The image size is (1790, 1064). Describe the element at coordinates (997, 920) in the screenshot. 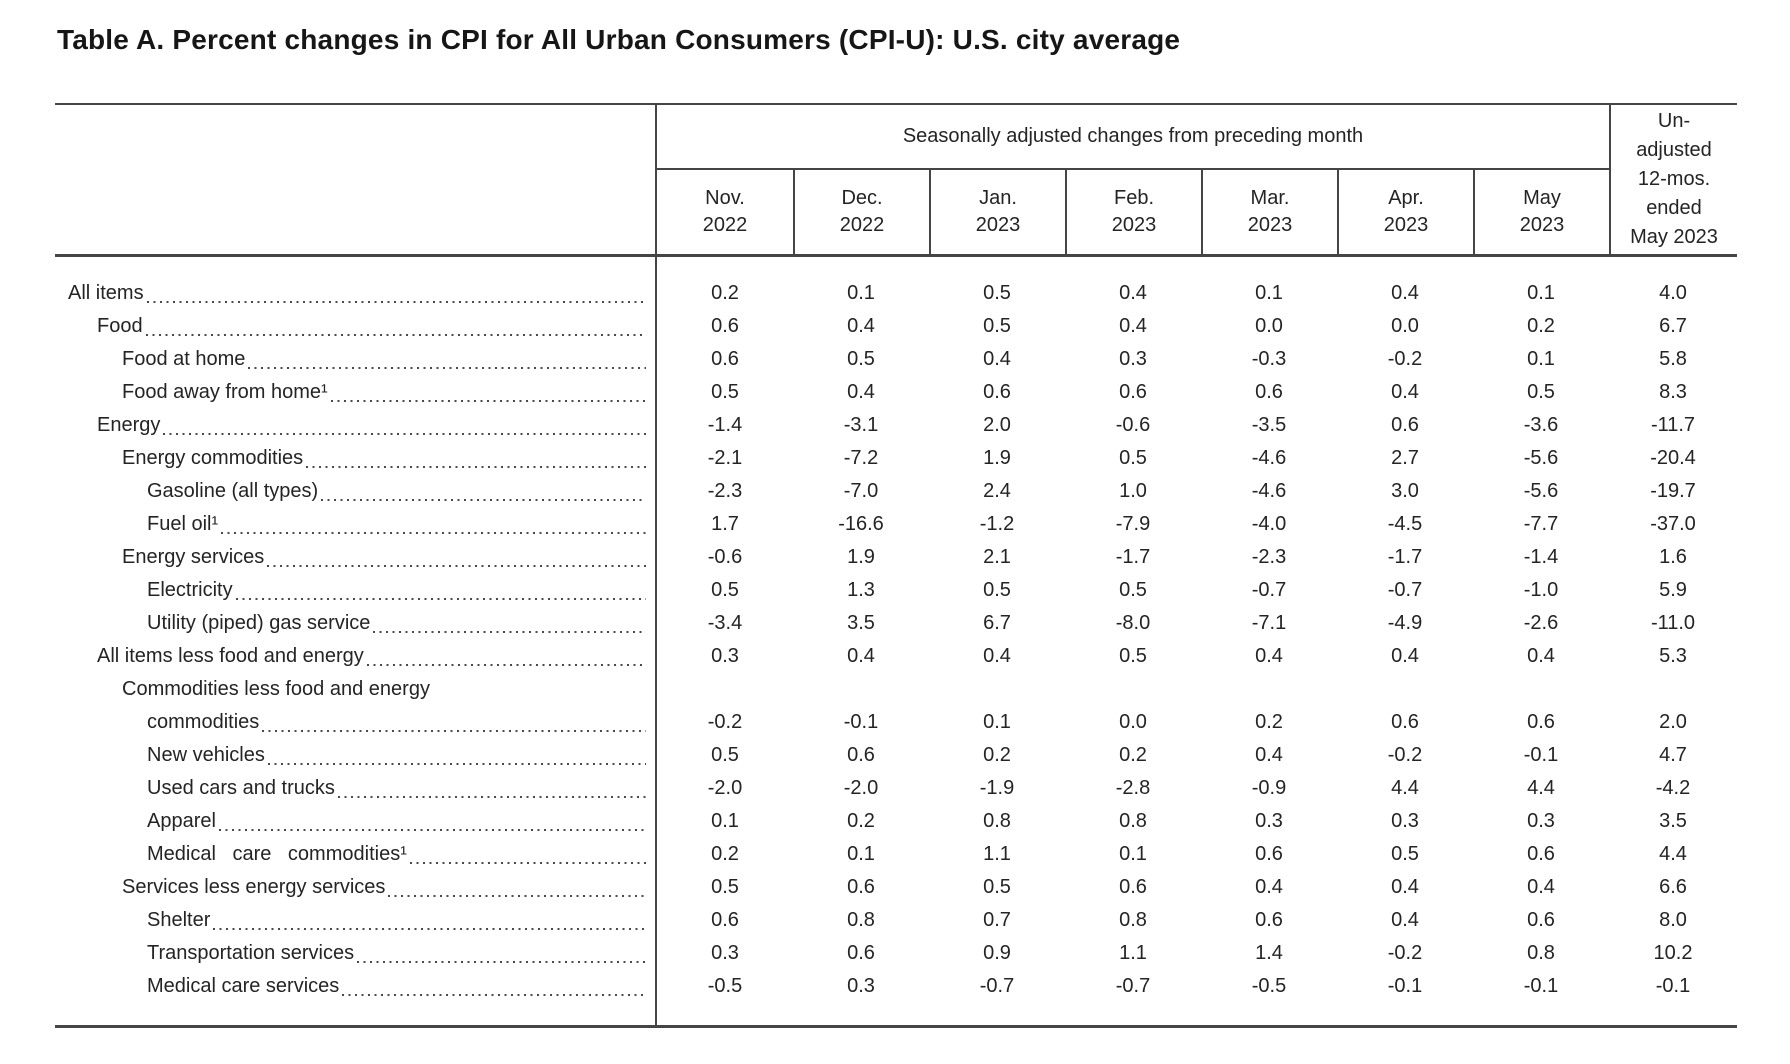

I see `value-cell: 0.7` at that location.